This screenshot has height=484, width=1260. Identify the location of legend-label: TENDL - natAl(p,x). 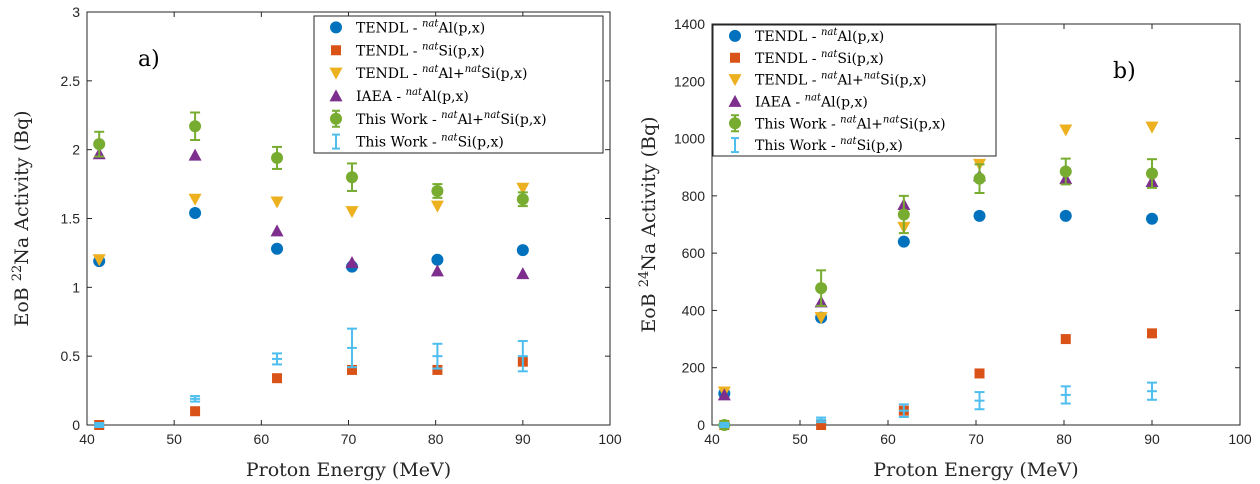
(420, 27).